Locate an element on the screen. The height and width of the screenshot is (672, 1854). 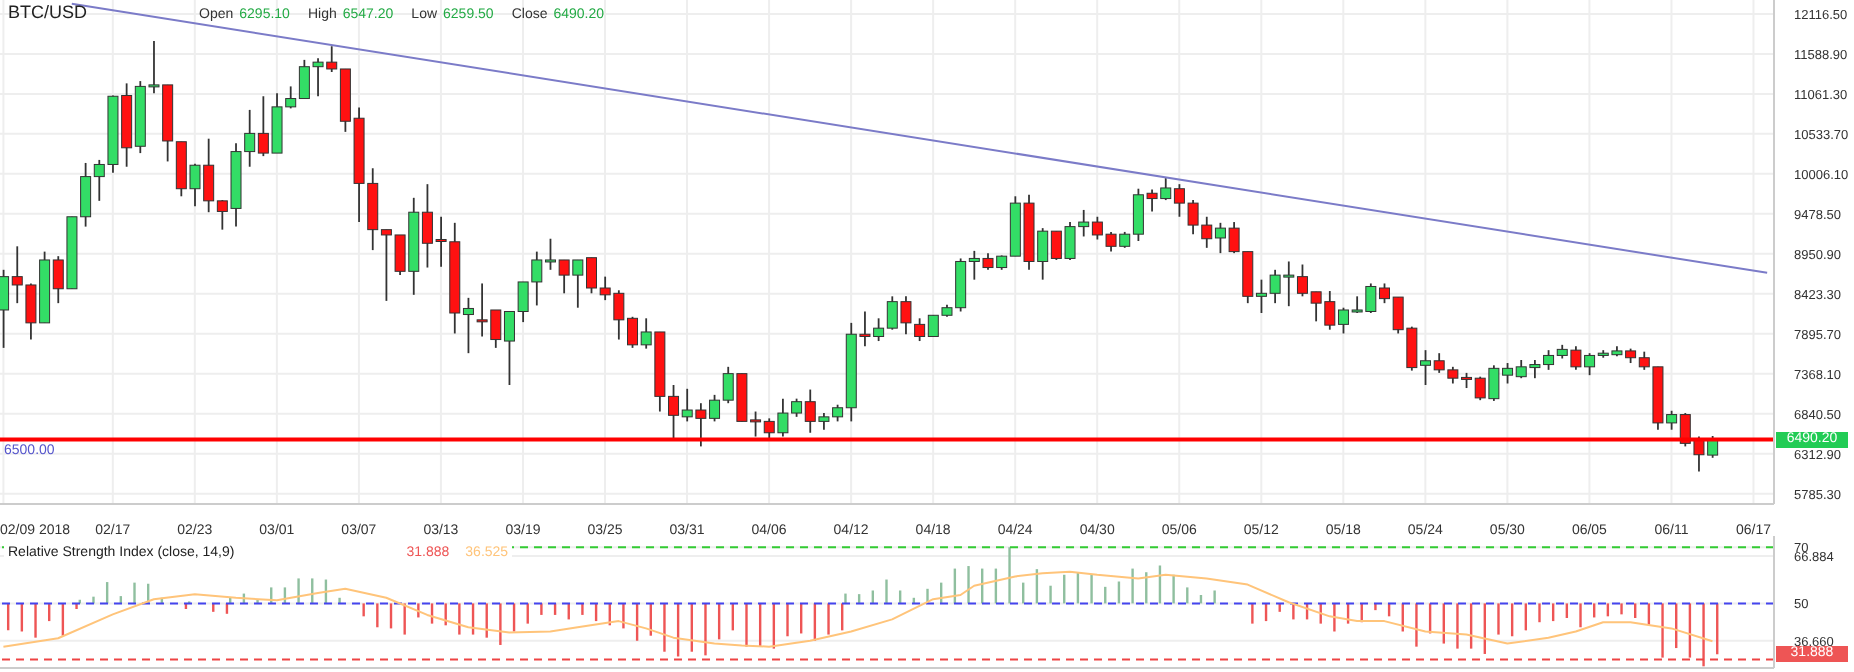
chart-title: BTC/USD is located at coordinates (48, 12).